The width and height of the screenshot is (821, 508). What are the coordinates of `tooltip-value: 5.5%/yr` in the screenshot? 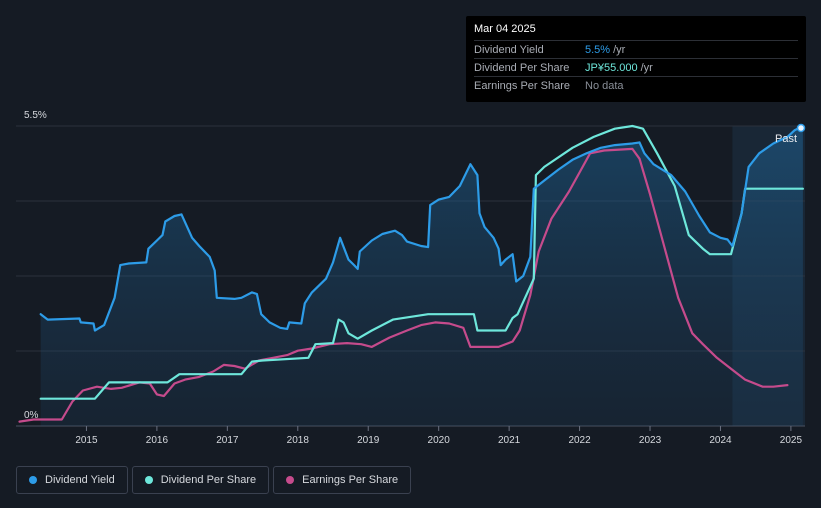 It's located at (605, 50).